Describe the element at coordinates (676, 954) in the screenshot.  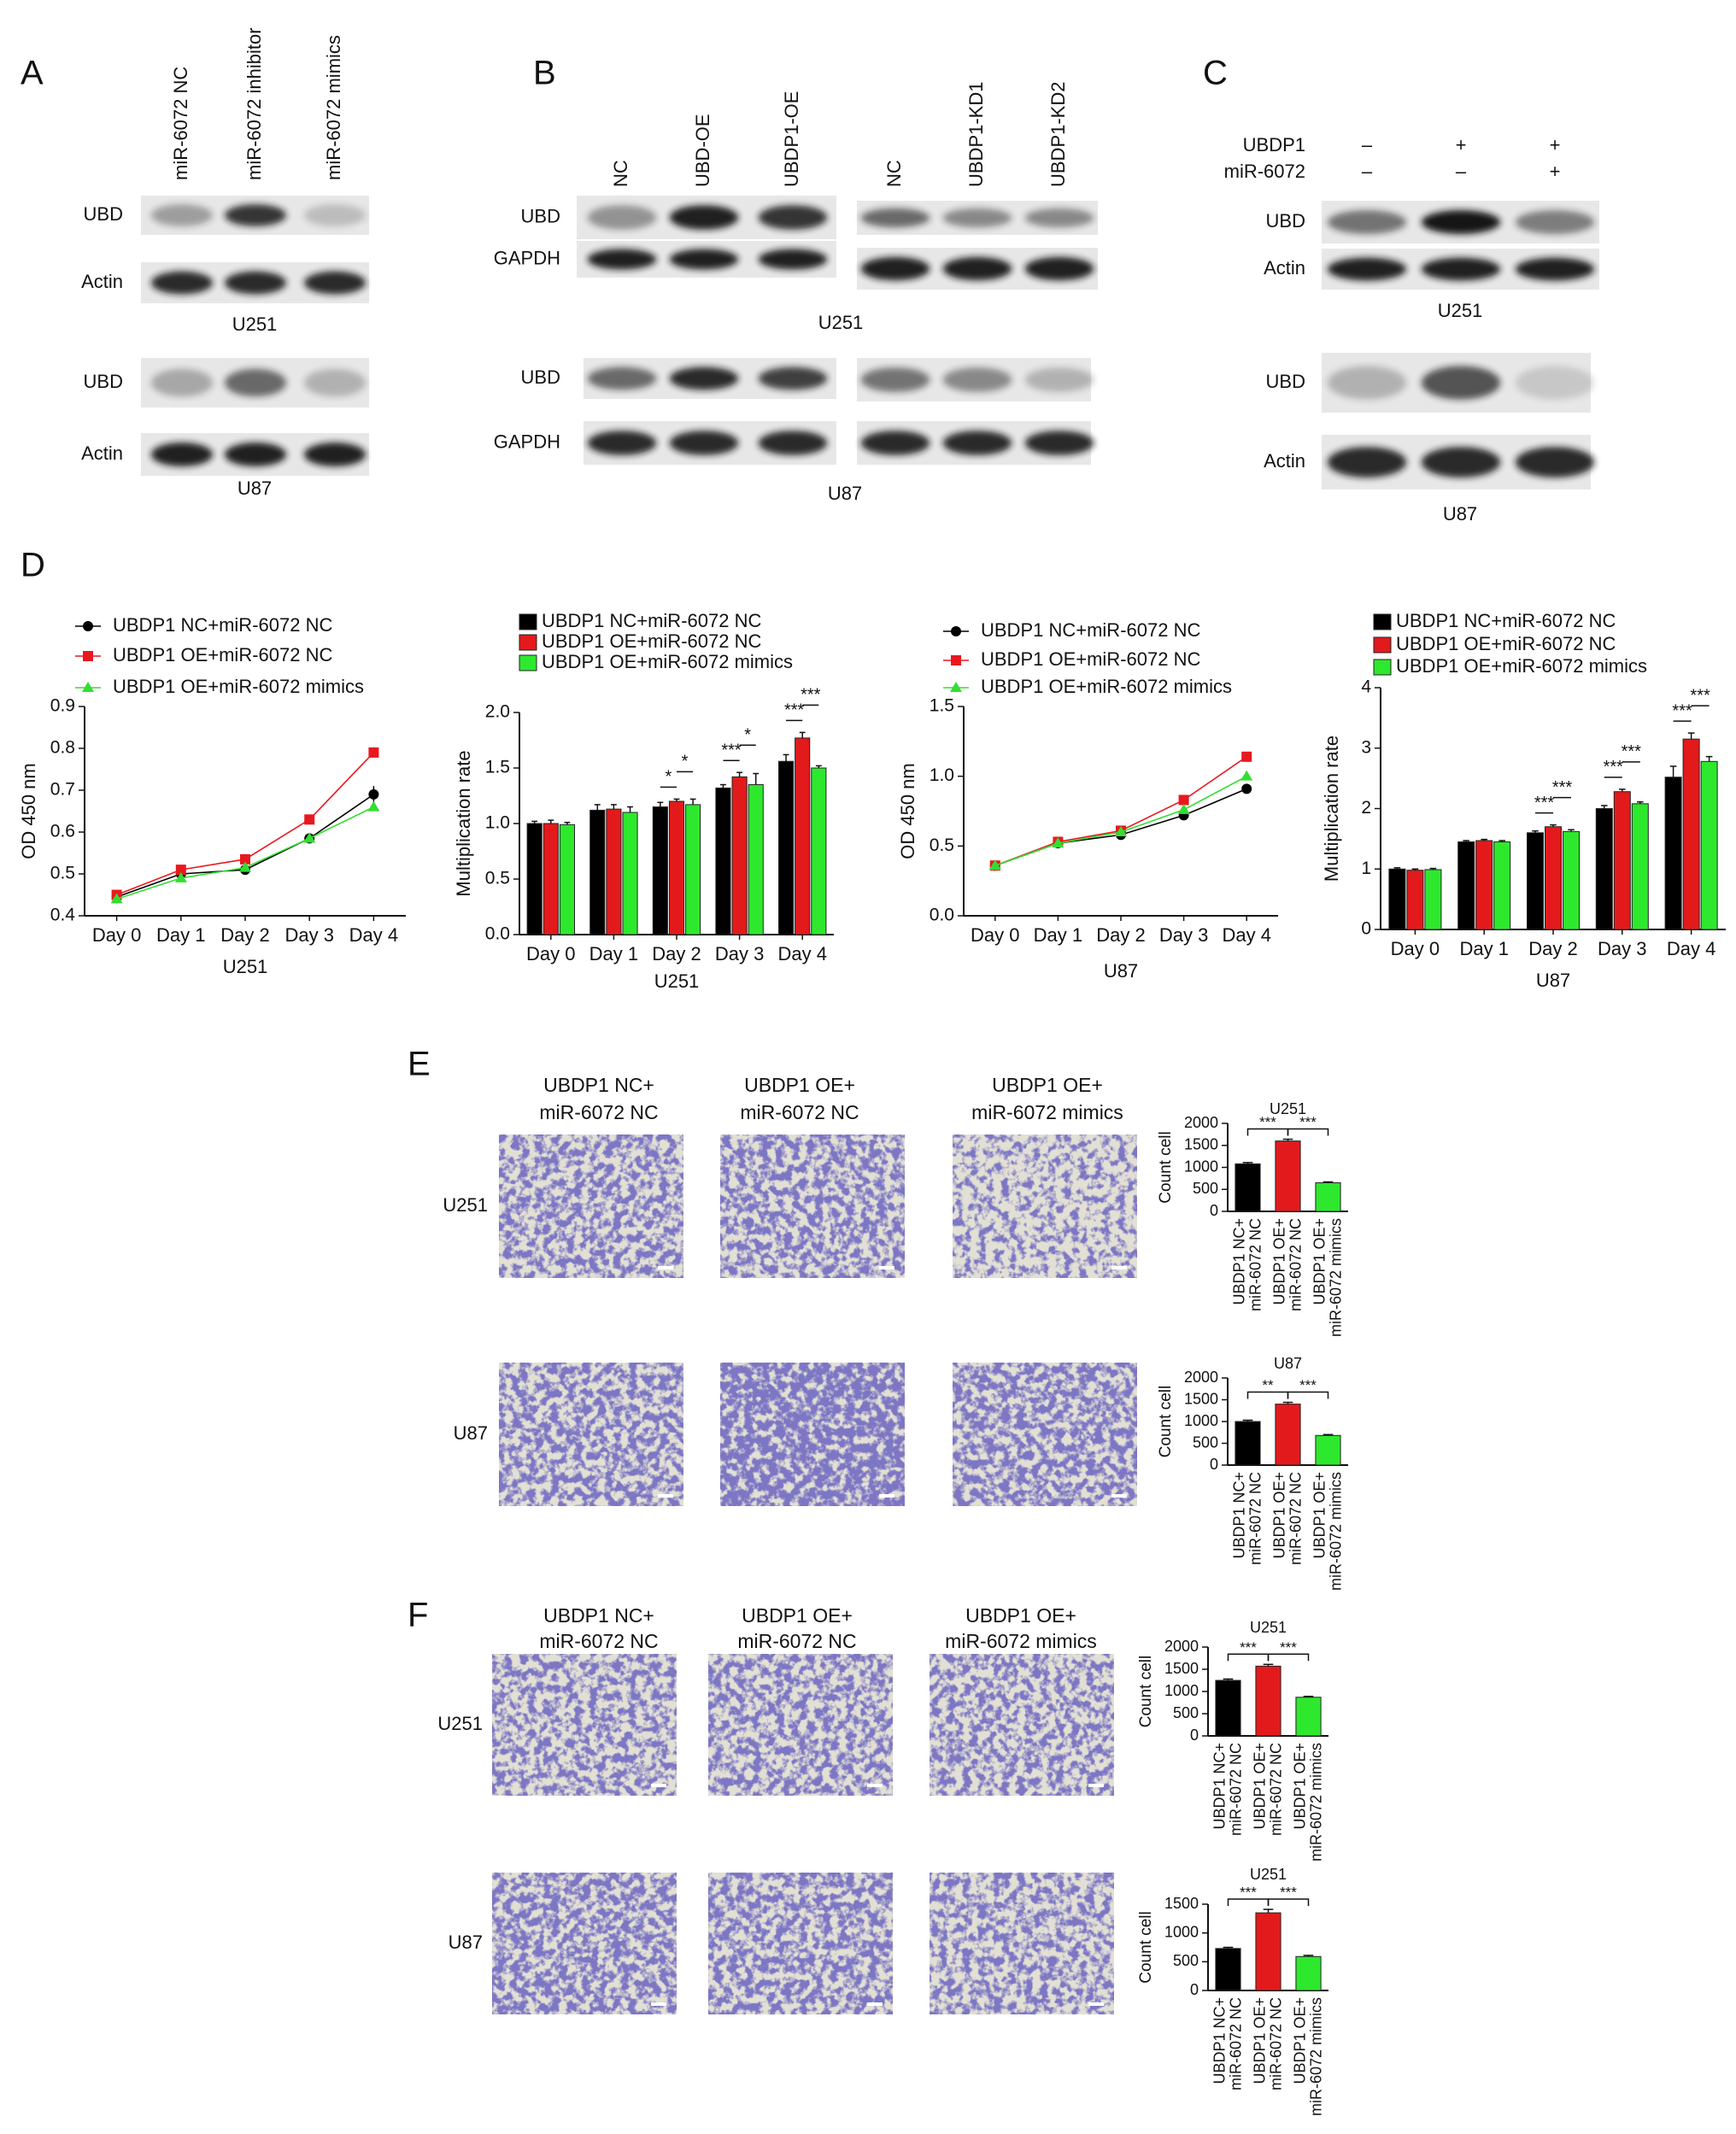
I see `x-tick-label: Day 2` at that location.